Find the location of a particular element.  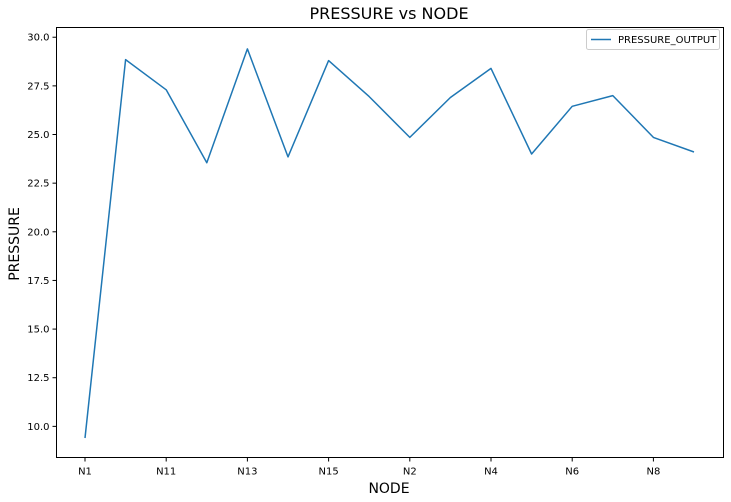

legend-label: PRESSURE_OUTPUT is located at coordinates (667, 40).